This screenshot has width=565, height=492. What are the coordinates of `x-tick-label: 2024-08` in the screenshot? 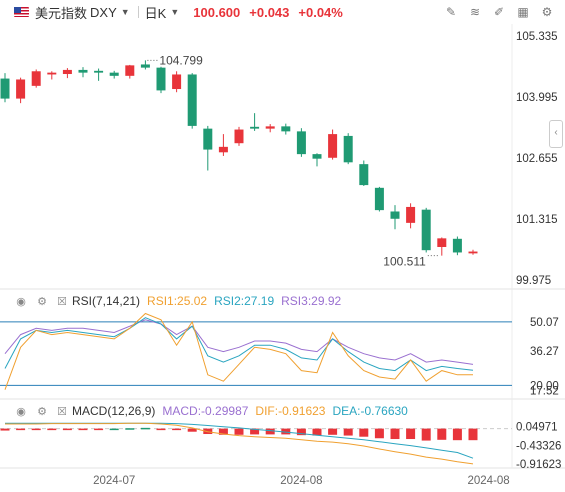 It's located at (488, 481).